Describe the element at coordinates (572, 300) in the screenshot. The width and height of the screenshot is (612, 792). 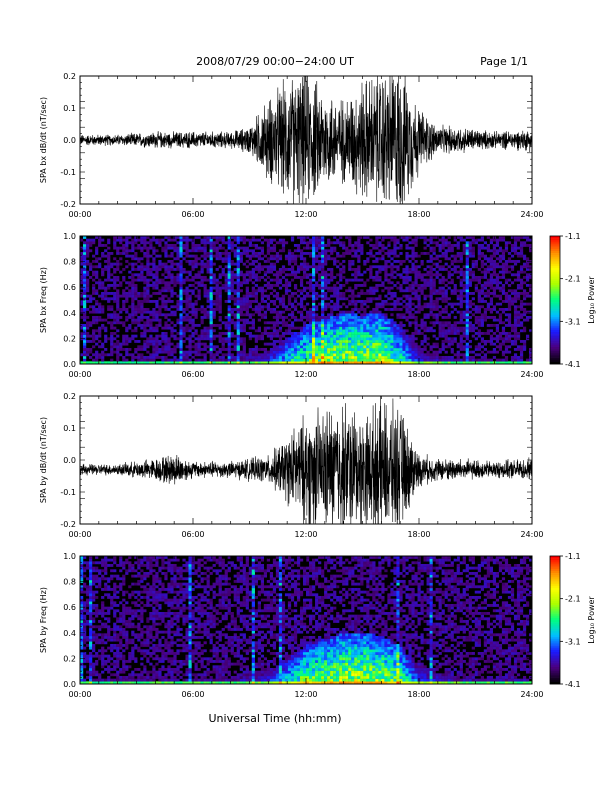
I see `bx-spectrogram-colorbar: -1.1 -2.1 -3.1 -4.1 Log₁₀ Power` at that location.